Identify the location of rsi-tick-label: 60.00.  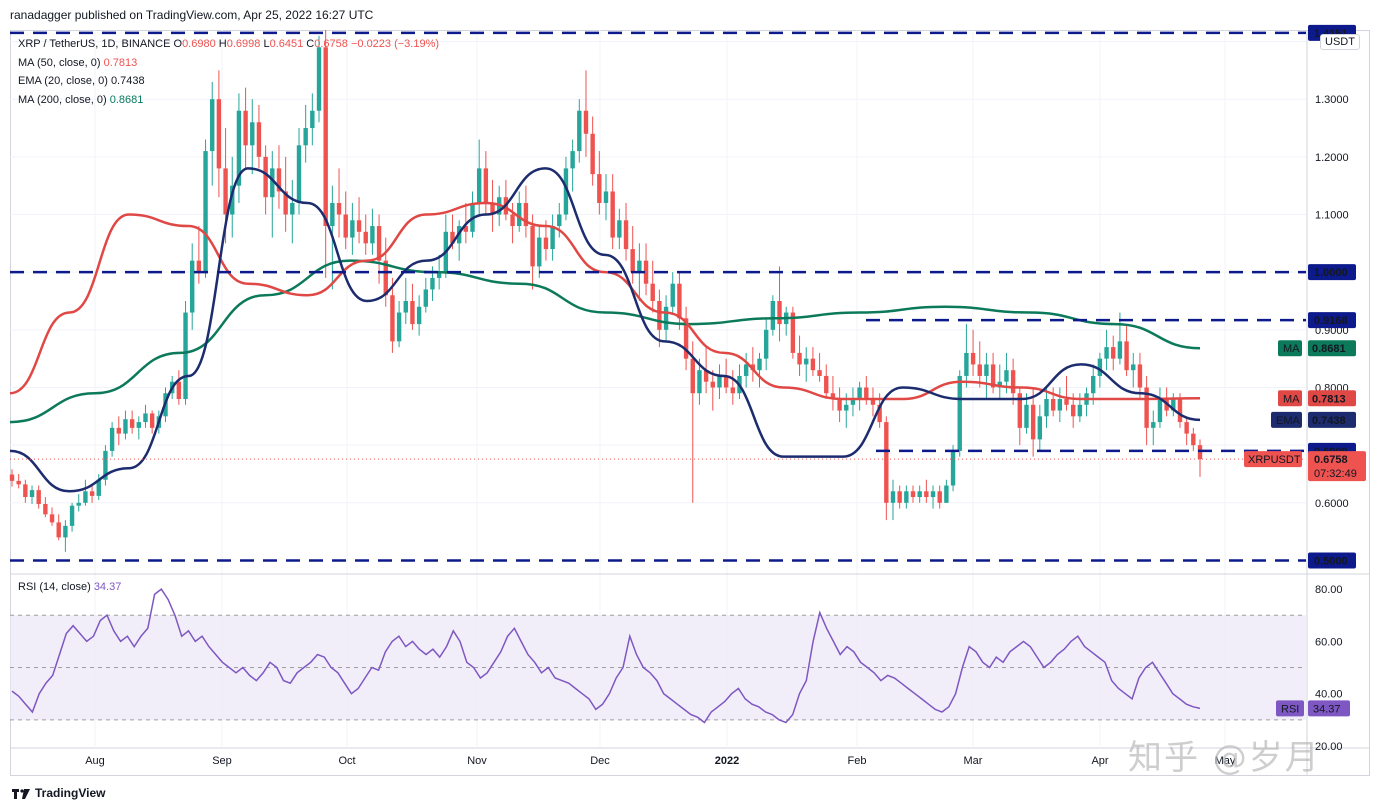
(1329, 642).